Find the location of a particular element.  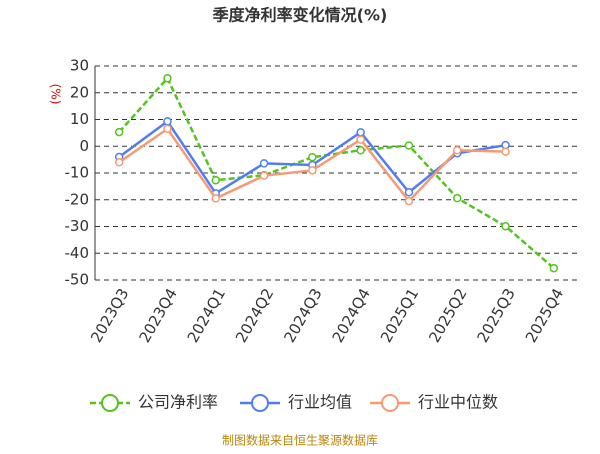

y-tick-label: 30 is located at coordinates (79, 66).